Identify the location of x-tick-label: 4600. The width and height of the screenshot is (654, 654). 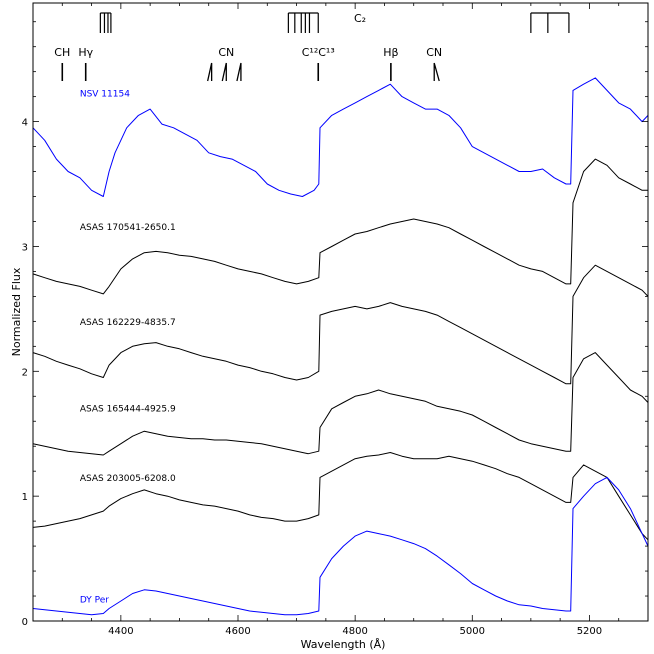
(237, 631).